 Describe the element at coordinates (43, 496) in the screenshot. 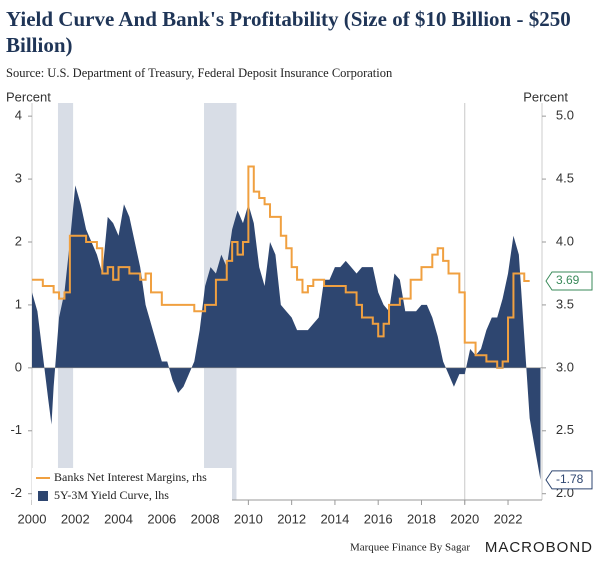

I see `legend-swatch` at that location.